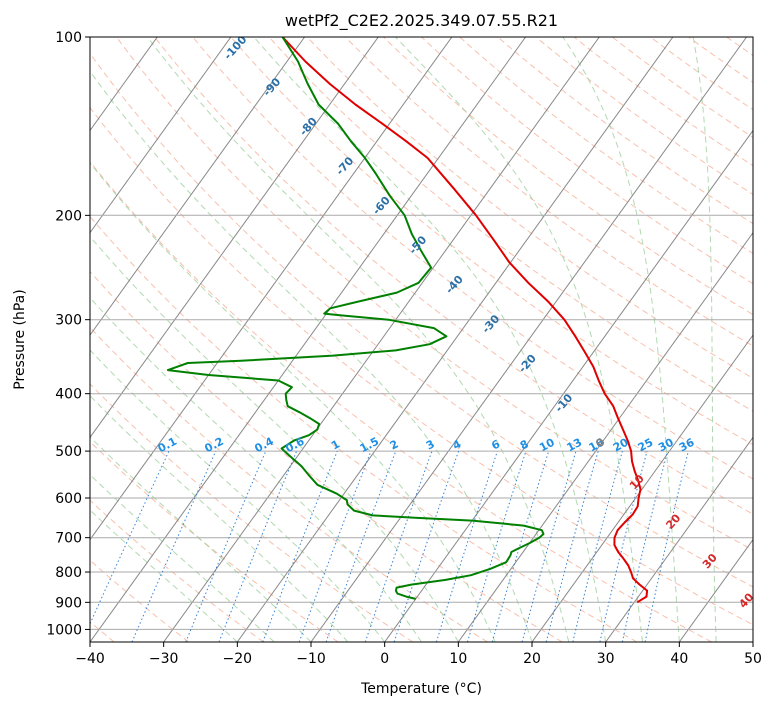 The width and height of the screenshot is (775, 708). Describe the element at coordinates (271, 87) in the screenshot. I see `dry-adiabat-label: -90` at that location.